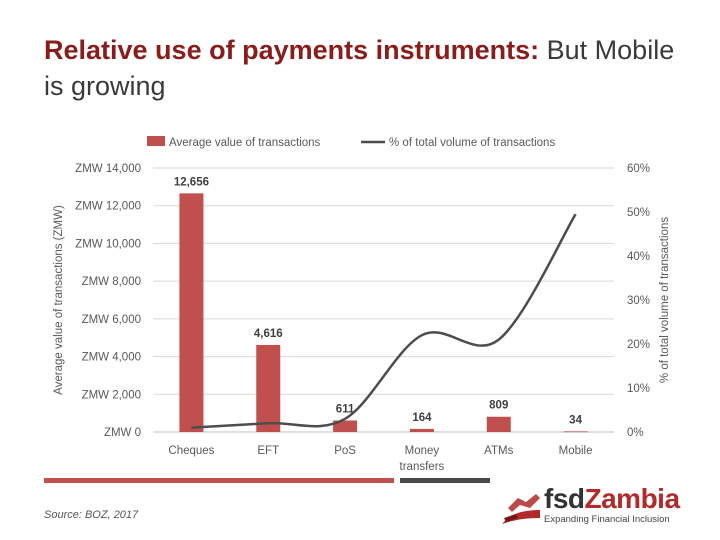 The width and height of the screenshot is (720, 540). I want to click on source-note: Source: BOZ, 2017, so click(91, 515).